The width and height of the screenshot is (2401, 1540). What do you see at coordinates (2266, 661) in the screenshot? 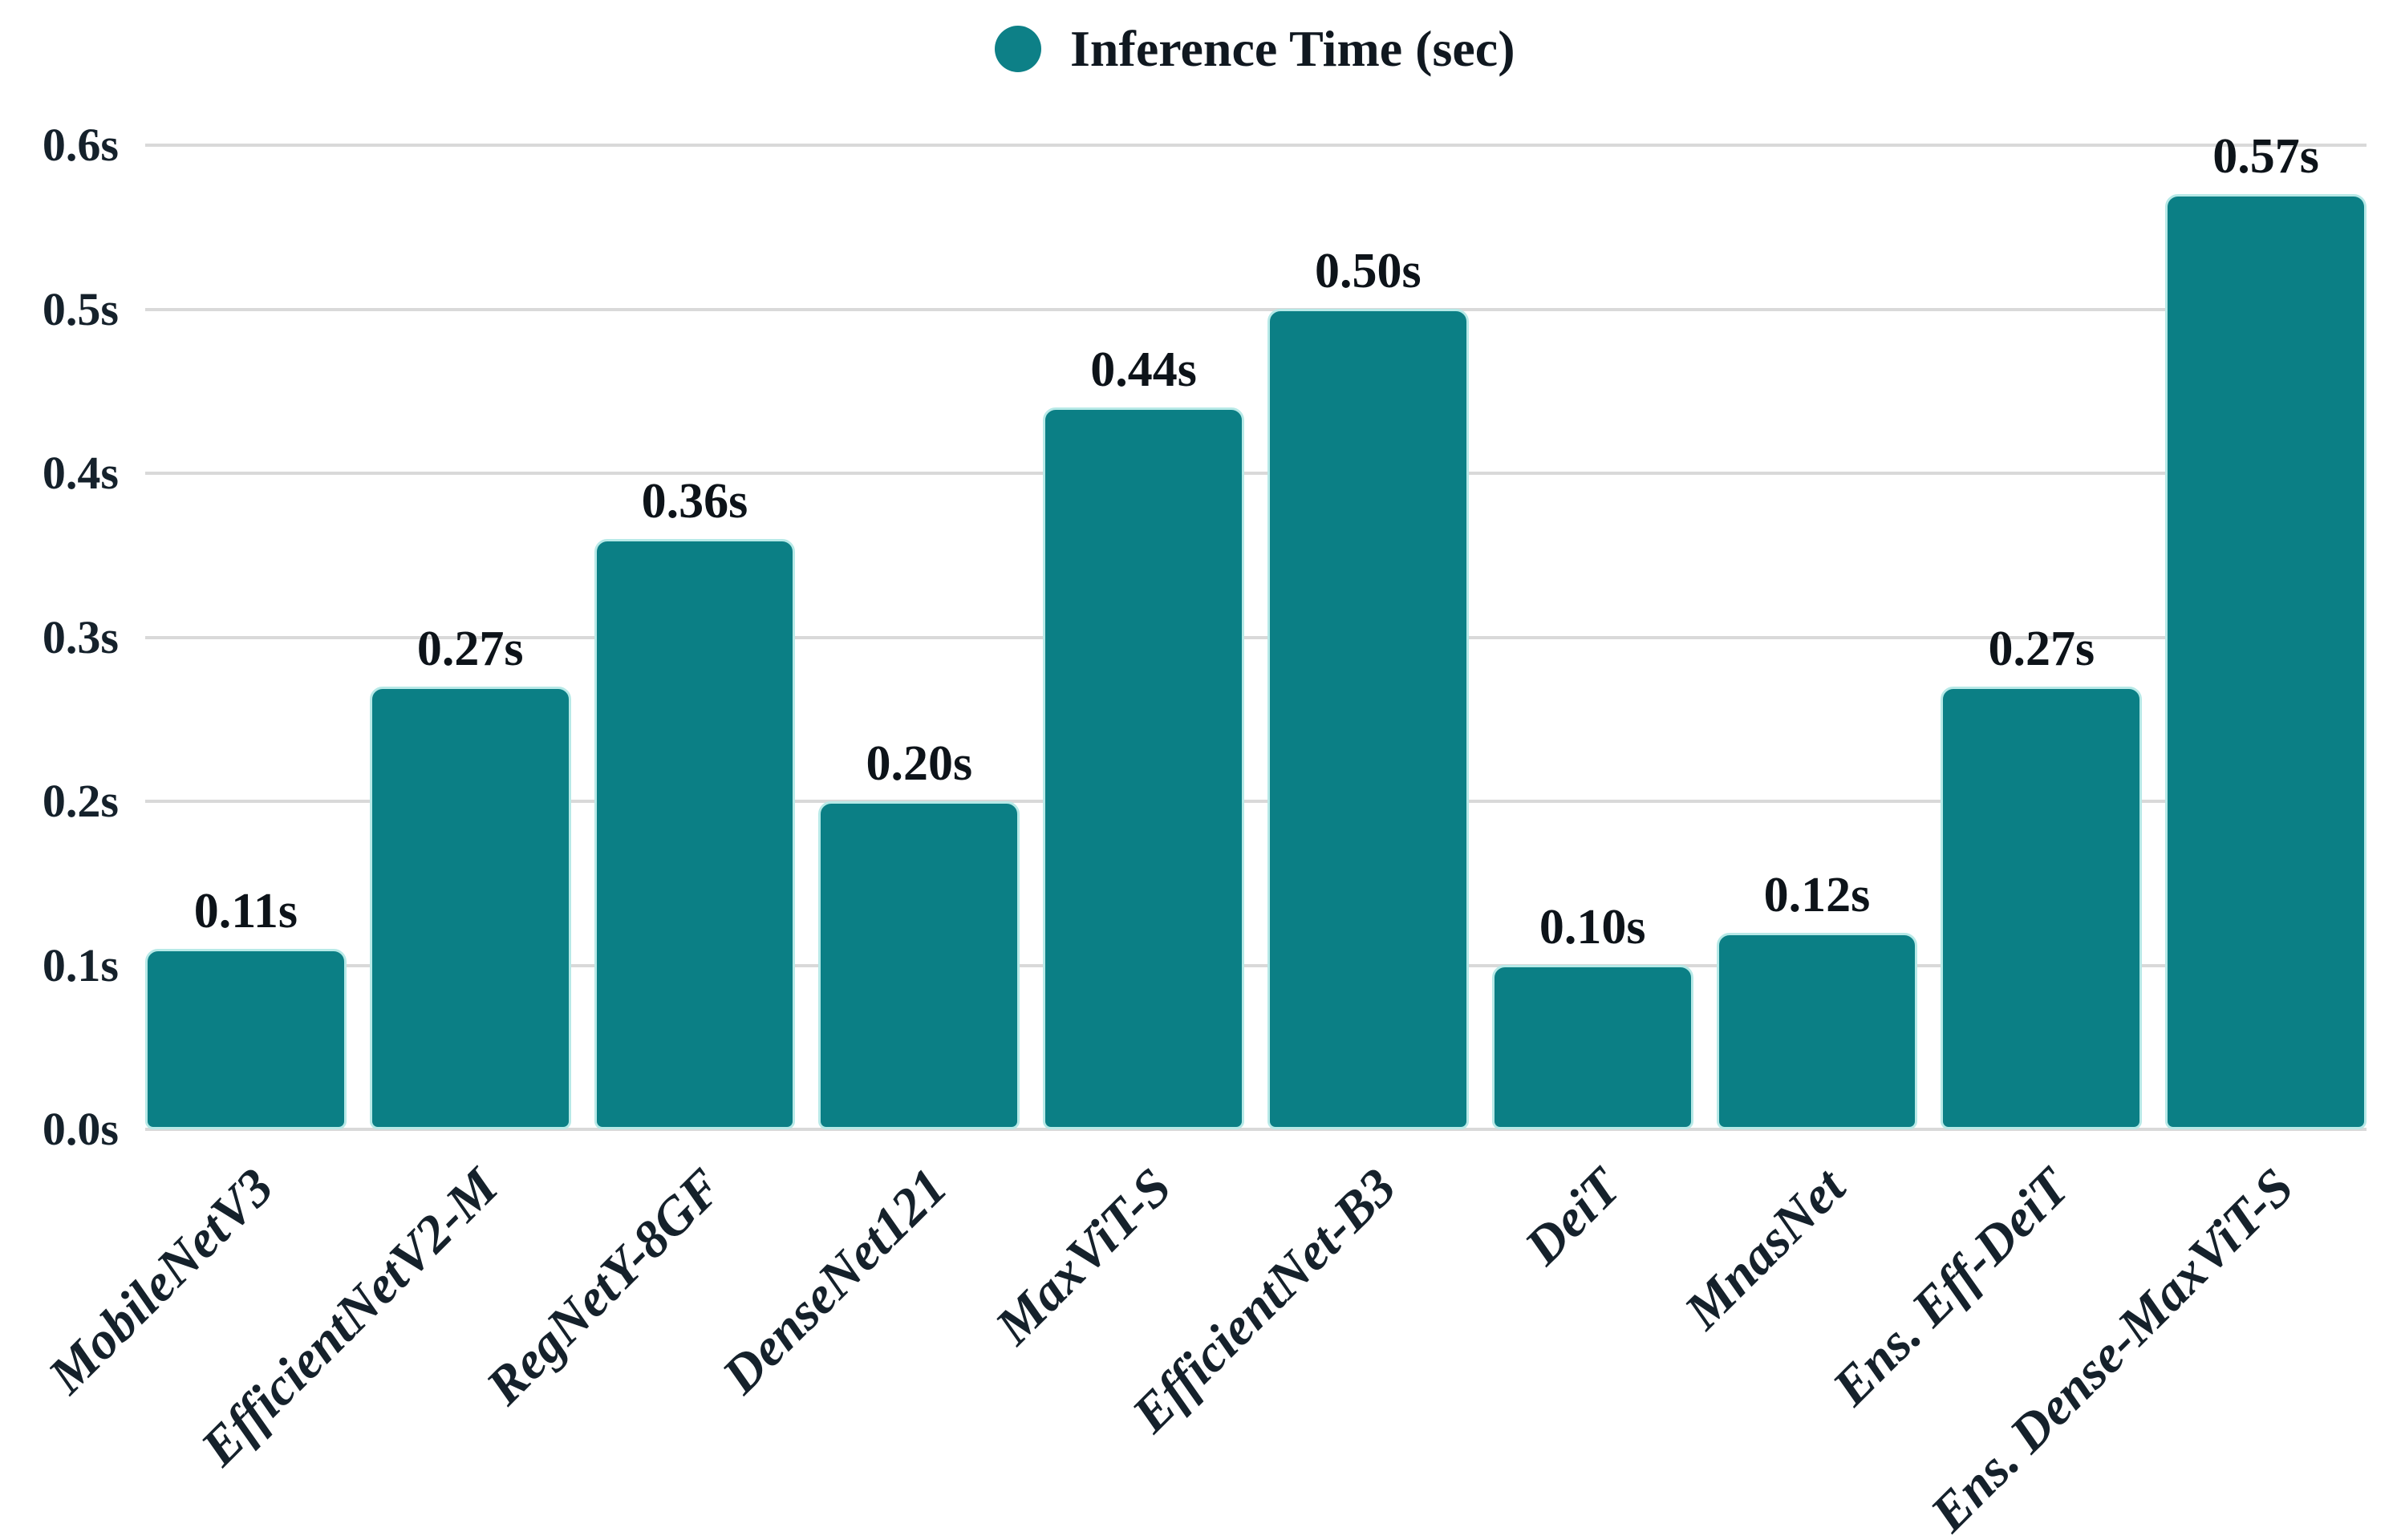
I see `bar-Ens. Dense-MaxViT-S` at bounding box center [2266, 661].